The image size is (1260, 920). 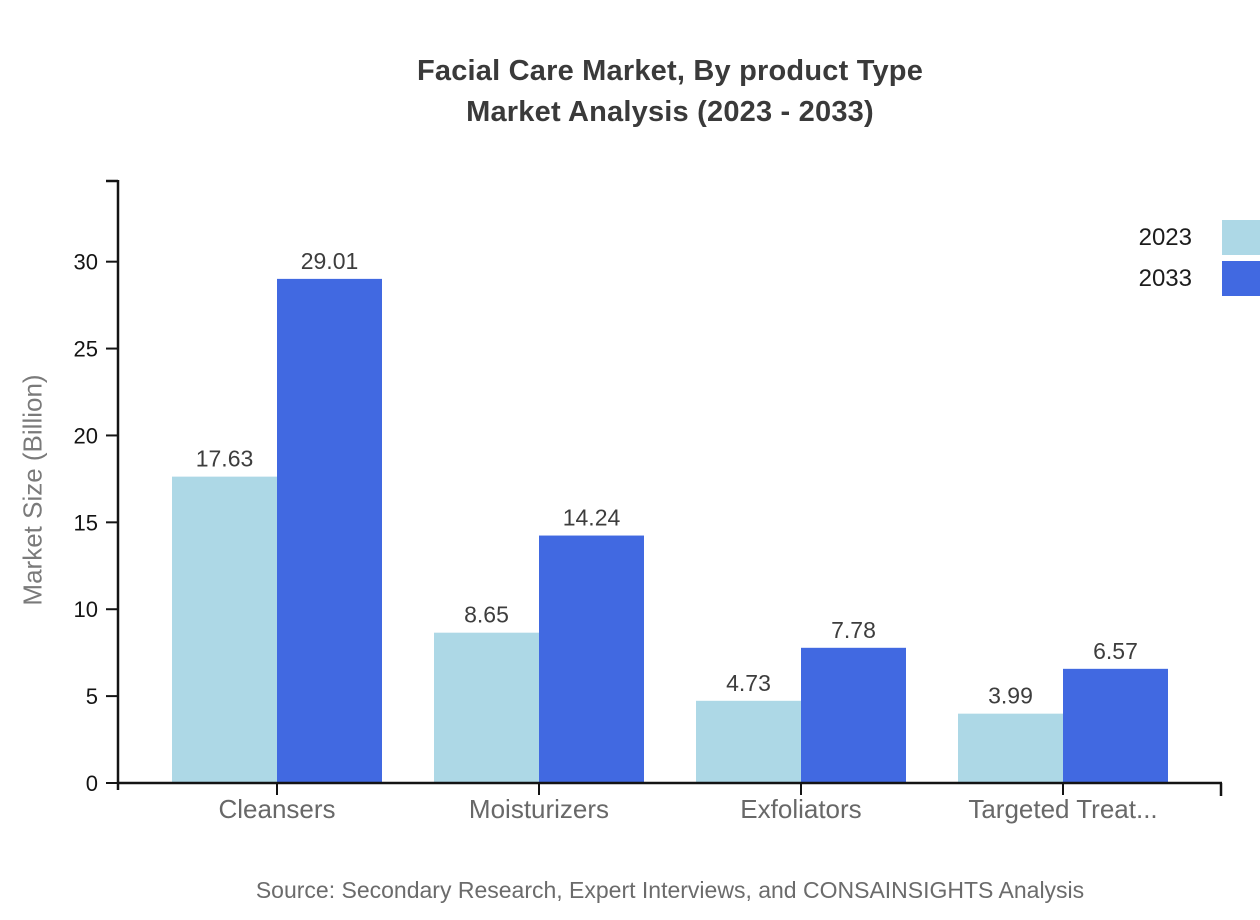 I want to click on value-label-2023-exfoliators: 4.73, so click(x=748, y=683).